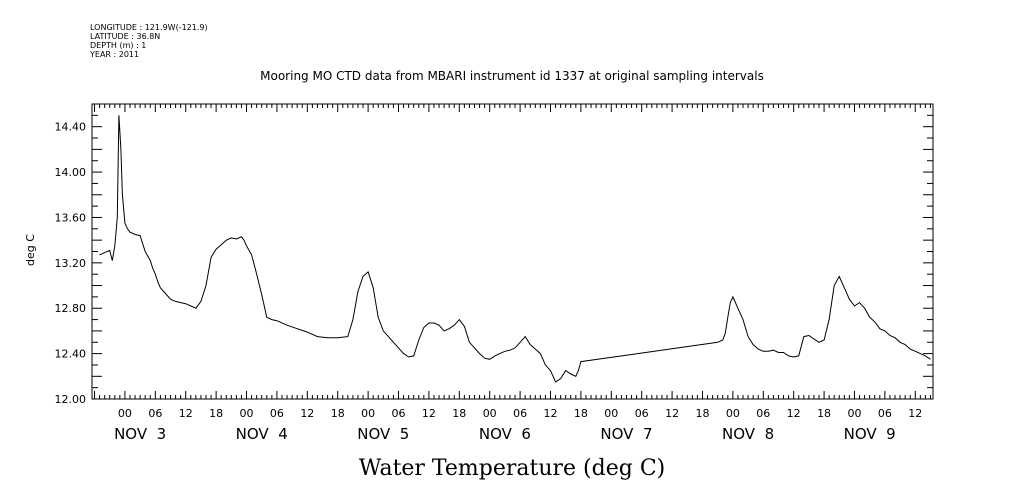 The image size is (1009, 504). I want to click on y-axis-label: deg C, so click(30, 250).